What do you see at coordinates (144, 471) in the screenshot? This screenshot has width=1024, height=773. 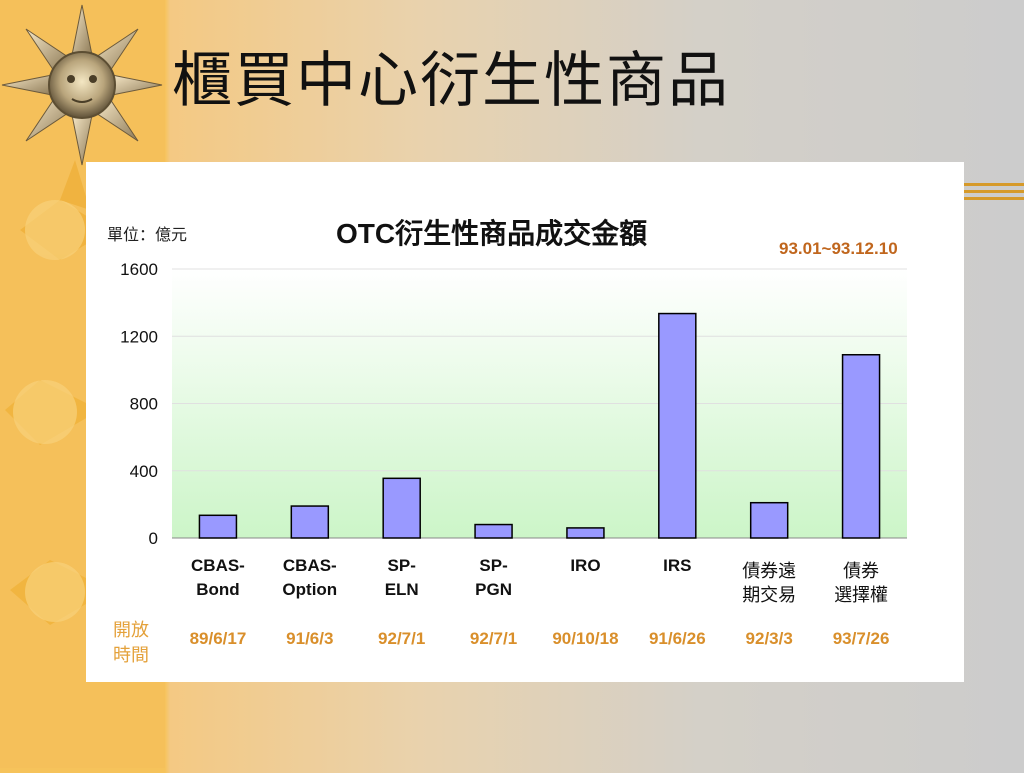 I see `y-tick-label: 400` at bounding box center [144, 471].